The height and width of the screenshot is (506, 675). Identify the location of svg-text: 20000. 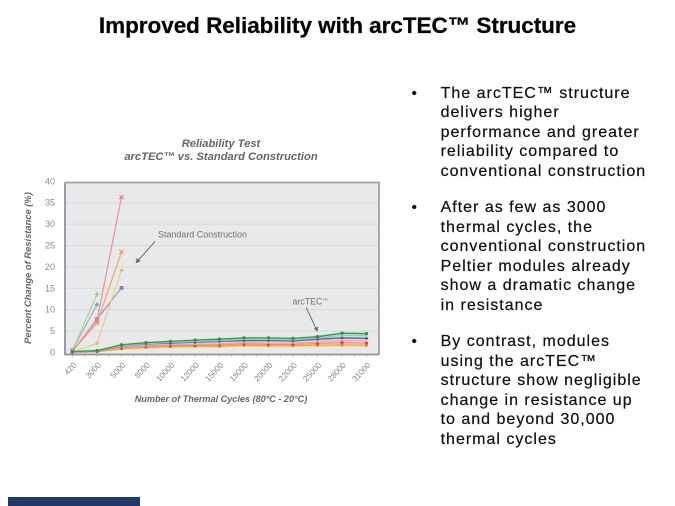
(263, 371).